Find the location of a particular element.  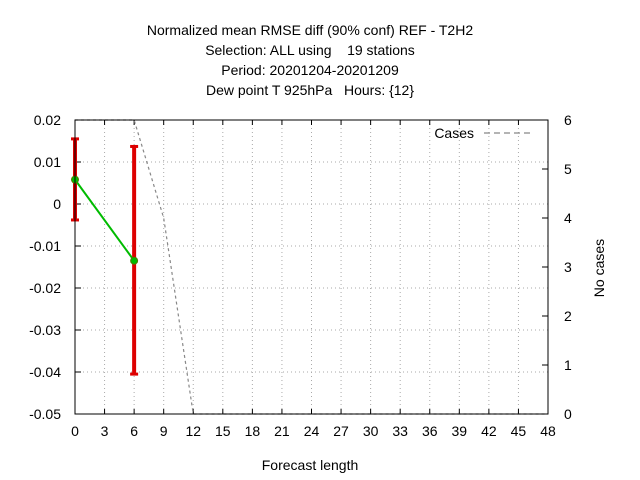

y-tick-label: -0.02 is located at coordinates (45, 288).